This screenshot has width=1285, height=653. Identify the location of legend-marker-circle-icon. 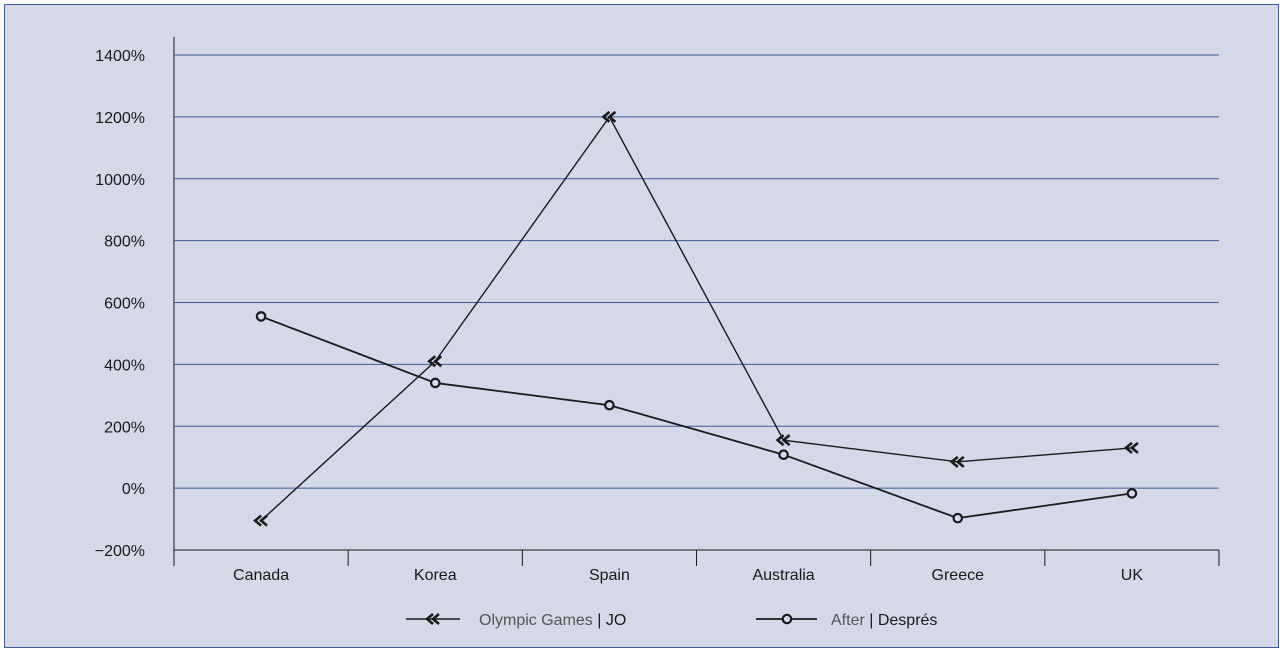
(787, 619).